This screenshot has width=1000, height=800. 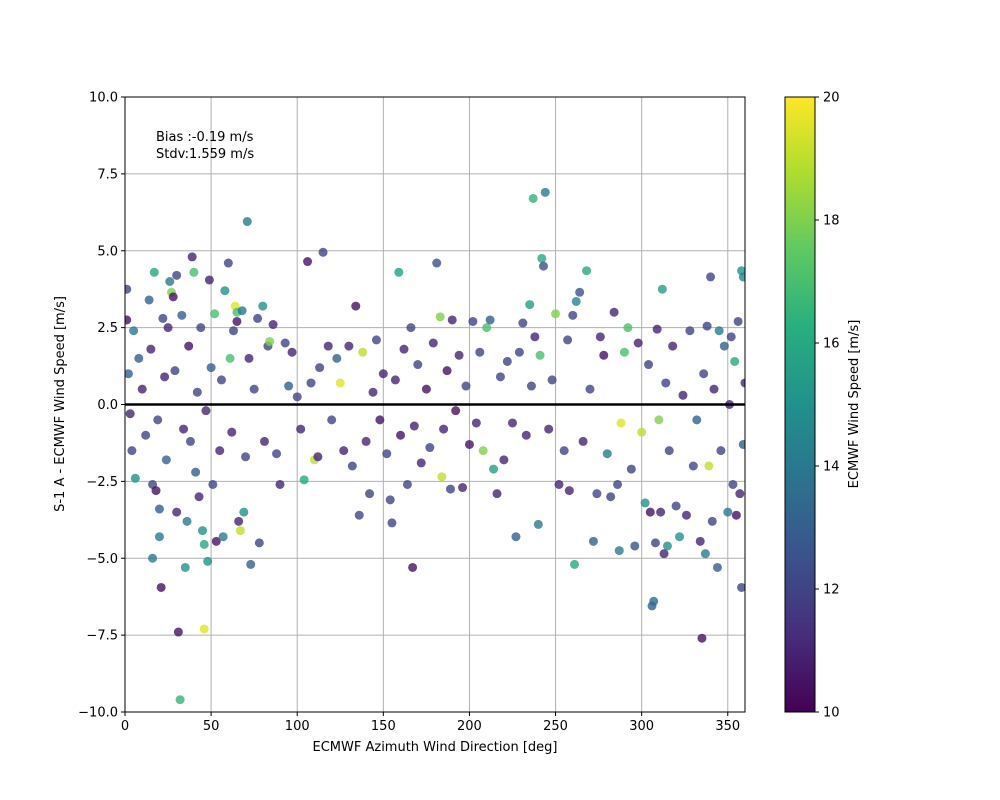 I want to click on colorbar-tick-label: 20, so click(x=831, y=98).